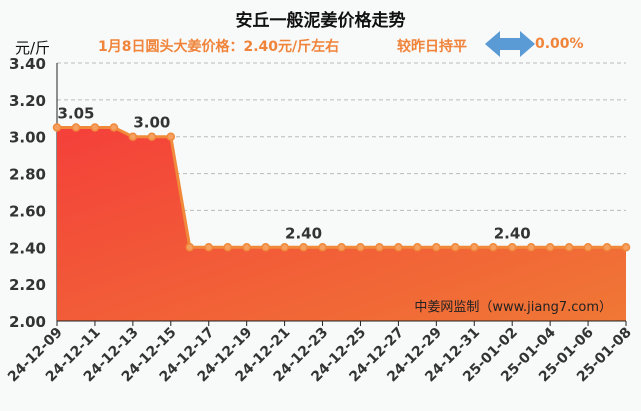 The height and width of the screenshot is (411, 641). I want to click on chart-title: 安丘一般泥姜价格走势, so click(320, 21).